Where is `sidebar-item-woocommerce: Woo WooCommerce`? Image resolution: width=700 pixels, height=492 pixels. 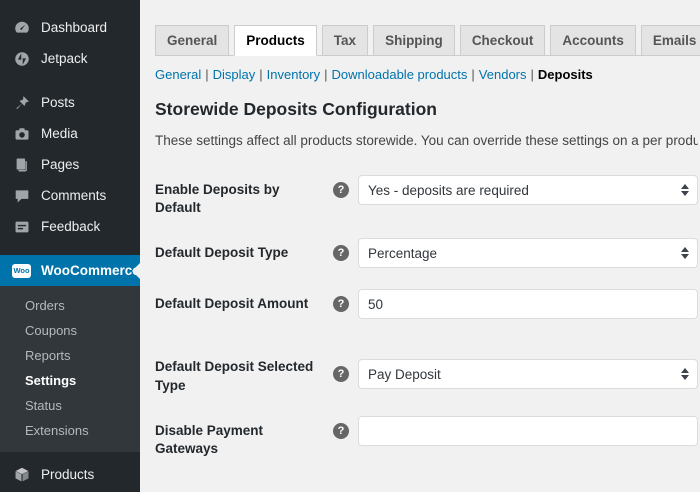
sidebar-item-woocommerce: Woo WooCommerce is located at coordinates (70, 270).